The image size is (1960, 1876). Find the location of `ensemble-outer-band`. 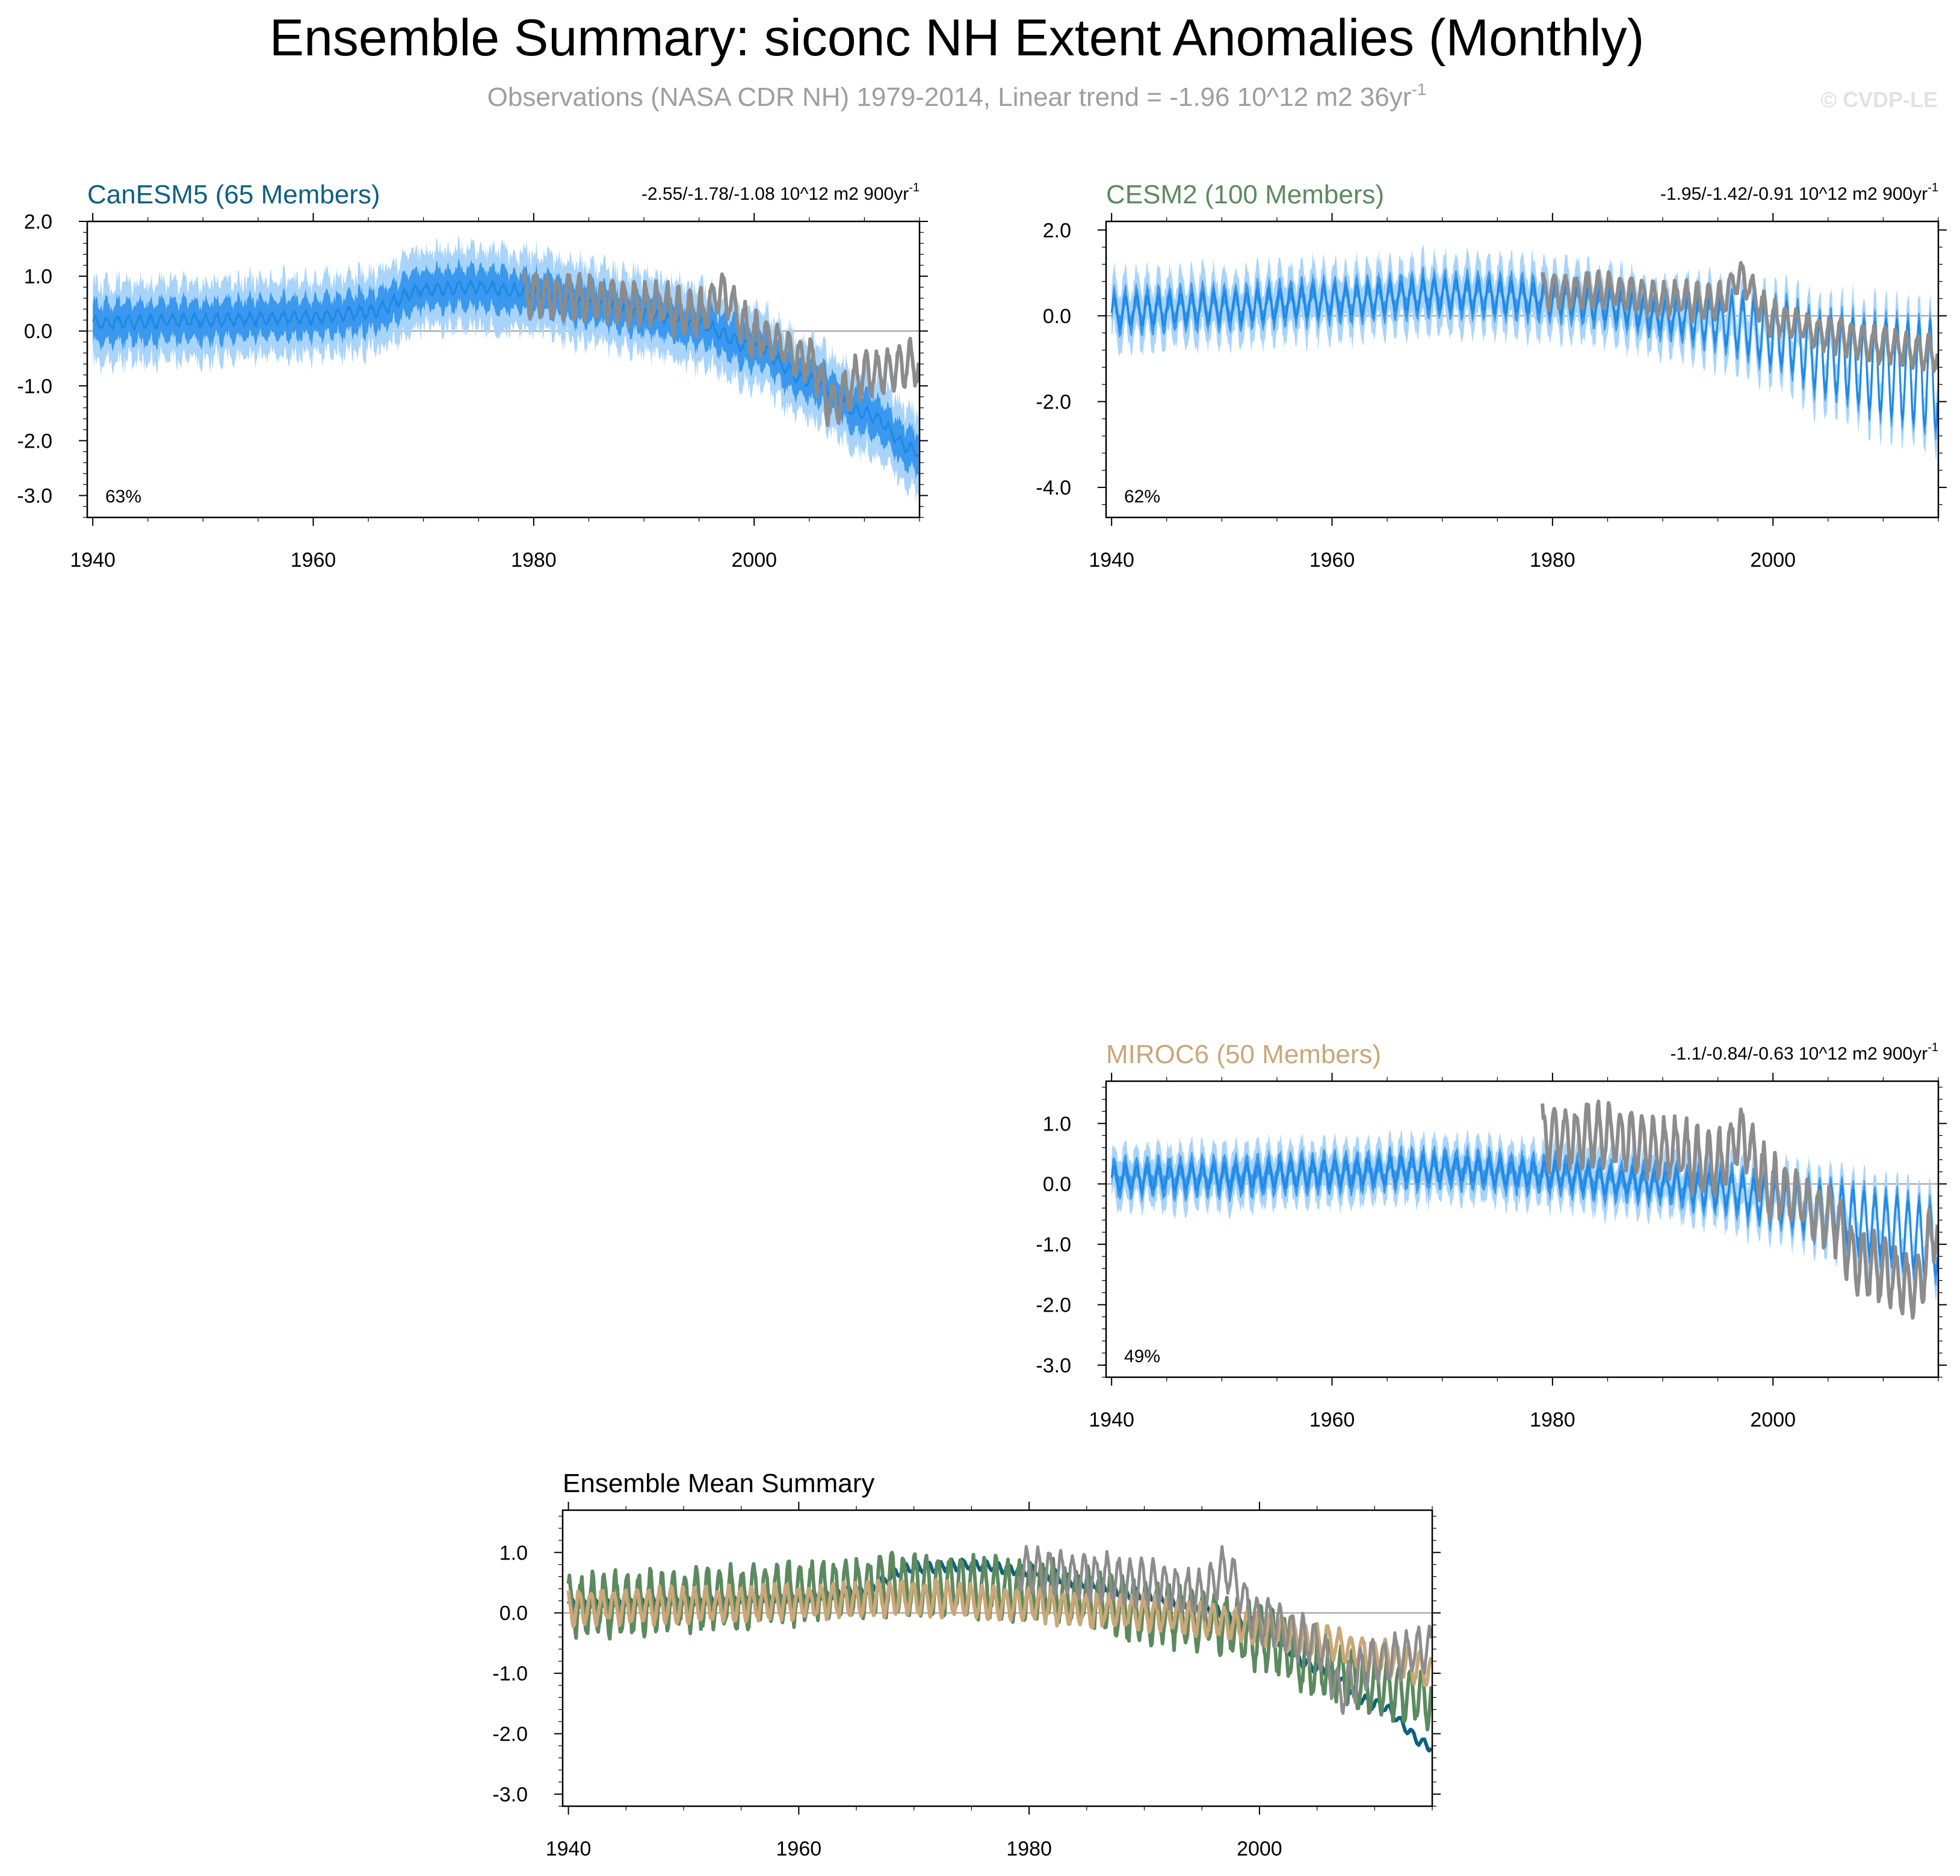

ensemble-outer-band is located at coordinates (1524, 352).